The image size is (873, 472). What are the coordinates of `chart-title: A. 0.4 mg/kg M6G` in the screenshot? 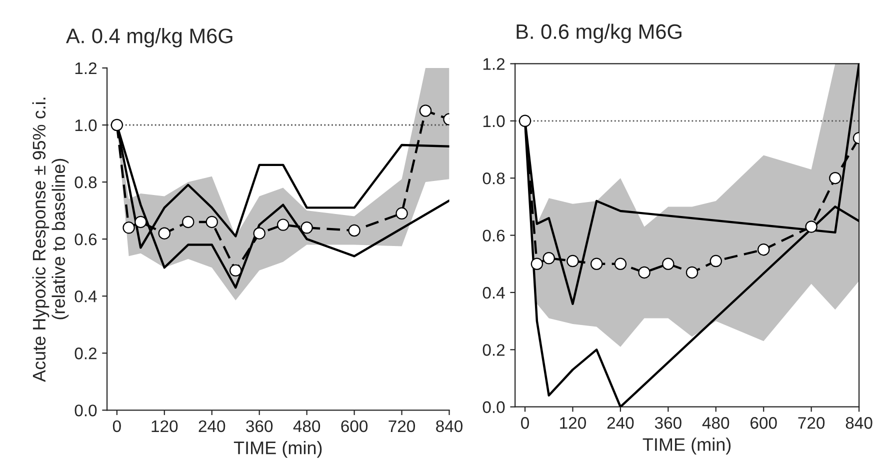 It's located at (149, 38).